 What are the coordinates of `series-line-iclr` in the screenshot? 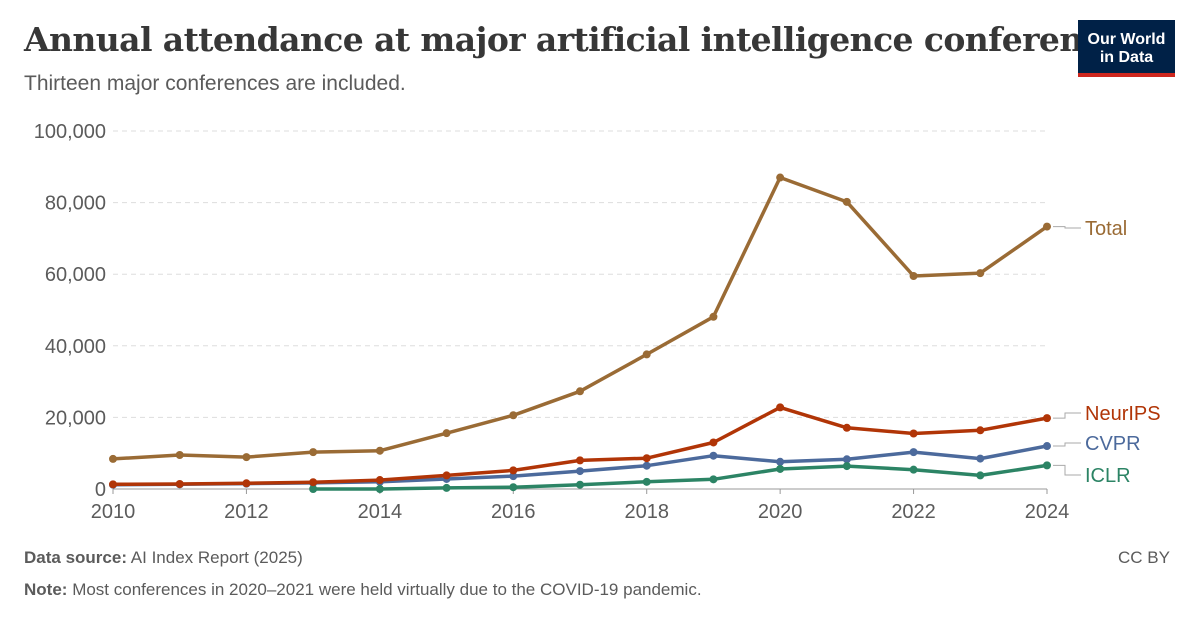 It's located at (680, 477).